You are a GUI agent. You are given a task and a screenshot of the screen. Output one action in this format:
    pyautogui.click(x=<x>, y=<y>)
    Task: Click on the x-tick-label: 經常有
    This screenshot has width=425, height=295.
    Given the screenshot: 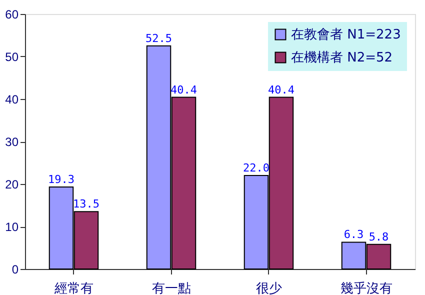 What is the action you would take?
    pyautogui.click(x=73, y=288)
    